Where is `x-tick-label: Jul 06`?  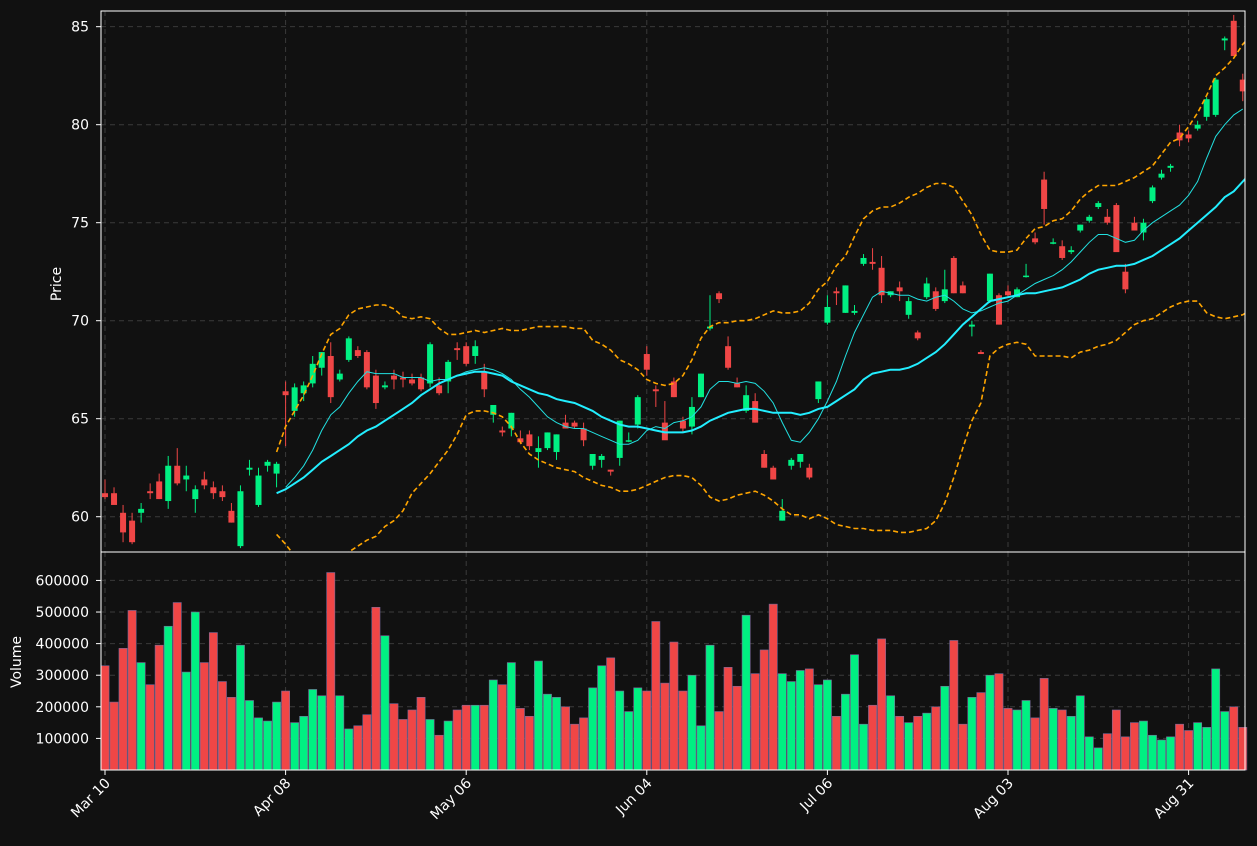
x-tick-label: Jul 06 is located at coordinates (817, 795).